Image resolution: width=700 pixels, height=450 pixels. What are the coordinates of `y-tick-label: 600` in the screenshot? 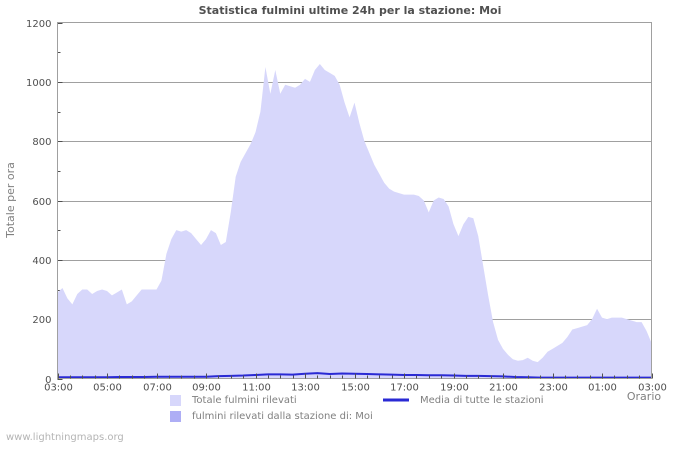 It's located at (41, 202).